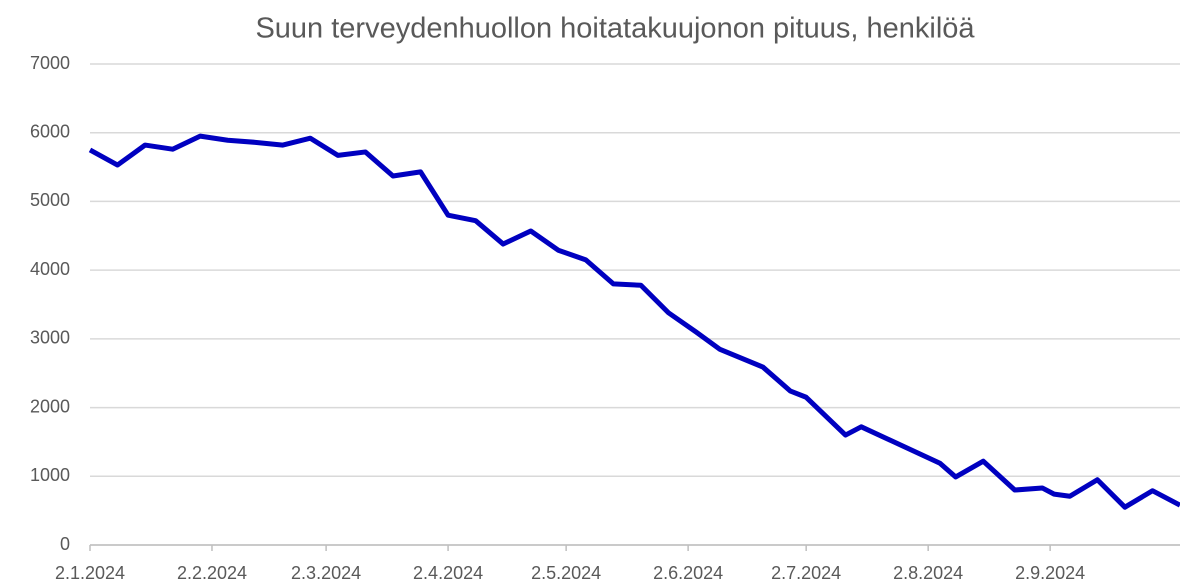 The image size is (1180, 586). Describe the element at coordinates (50, 200) in the screenshot. I see `y-tick-label: 5000` at that location.